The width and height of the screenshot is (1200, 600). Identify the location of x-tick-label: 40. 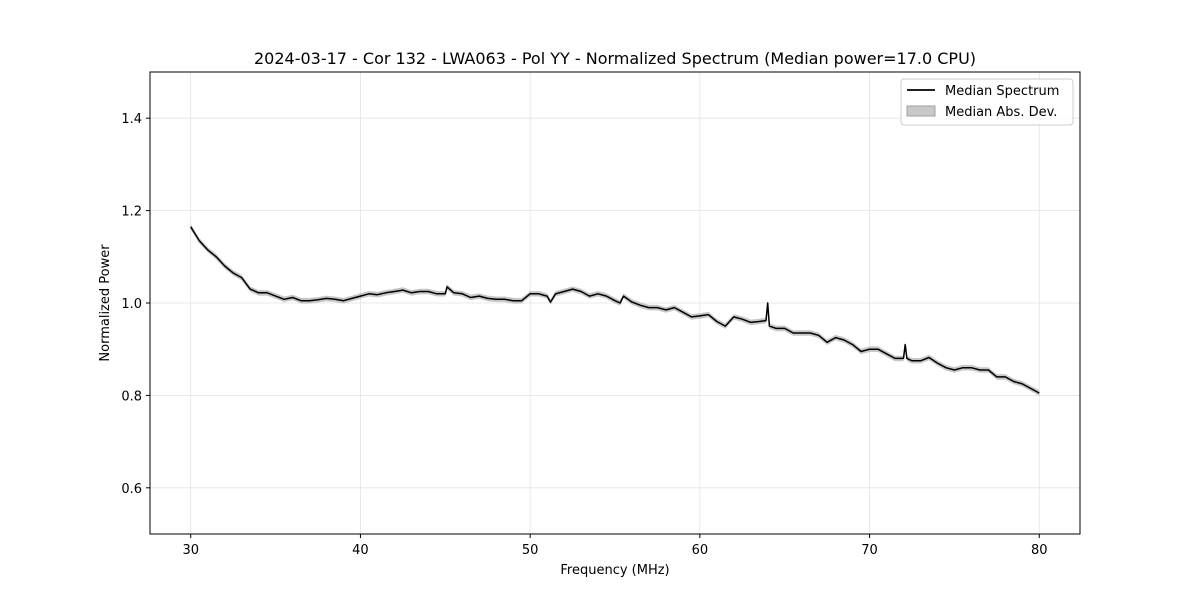
(360, 550).